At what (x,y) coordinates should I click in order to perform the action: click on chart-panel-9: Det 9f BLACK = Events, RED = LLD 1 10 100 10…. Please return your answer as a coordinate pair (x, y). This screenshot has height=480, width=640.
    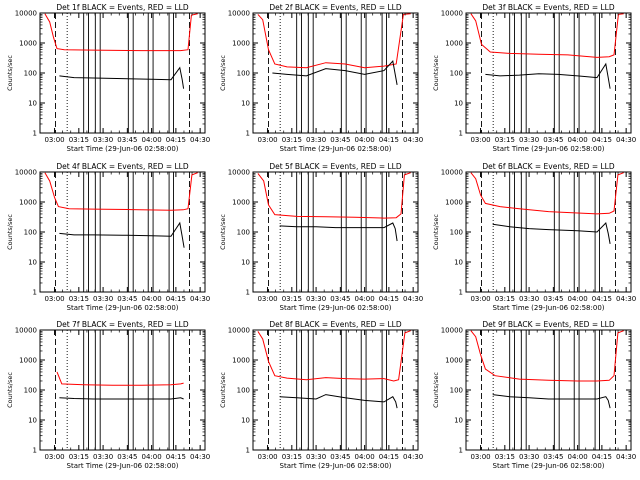
    Looking at the image, I should click on (534, 395).